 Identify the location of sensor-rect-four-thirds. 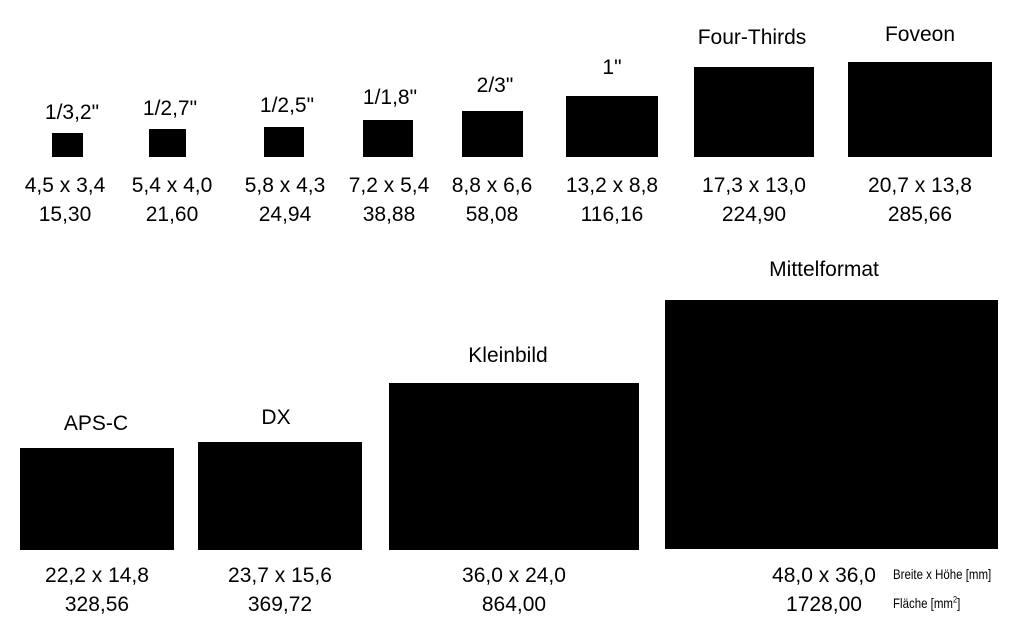
(754, 112).